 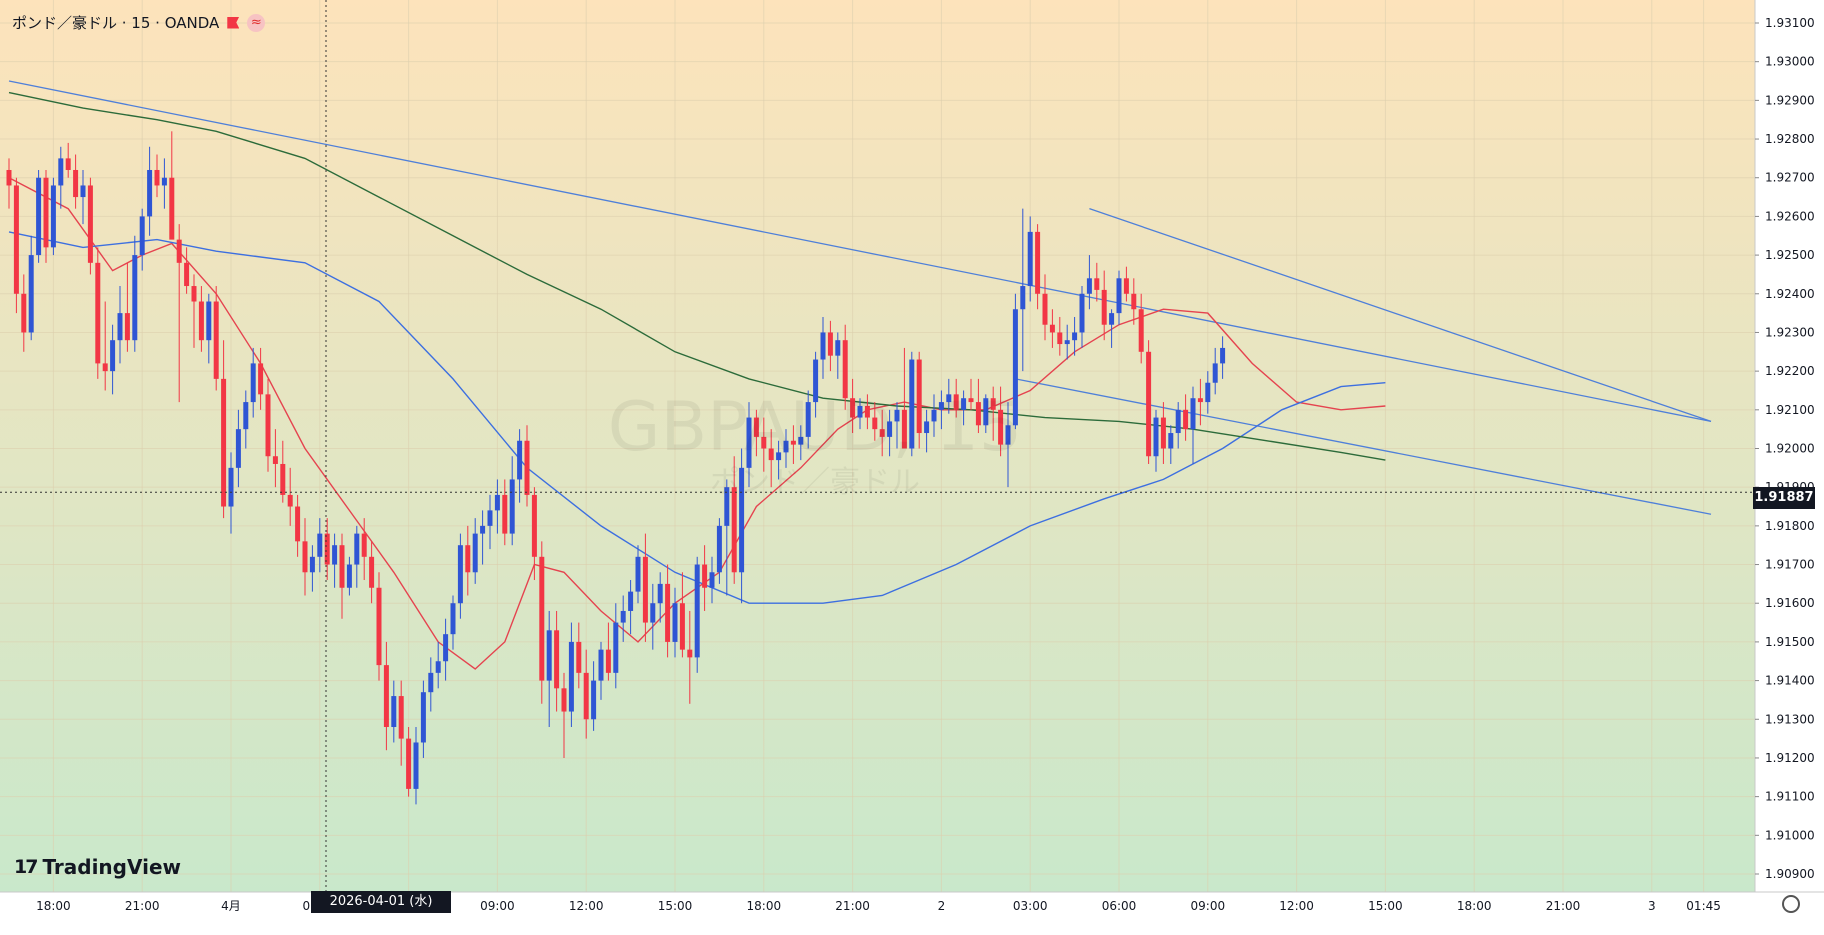 I want to click on tradingview-logo: 17 TradingView, so click(x=97, y=867).